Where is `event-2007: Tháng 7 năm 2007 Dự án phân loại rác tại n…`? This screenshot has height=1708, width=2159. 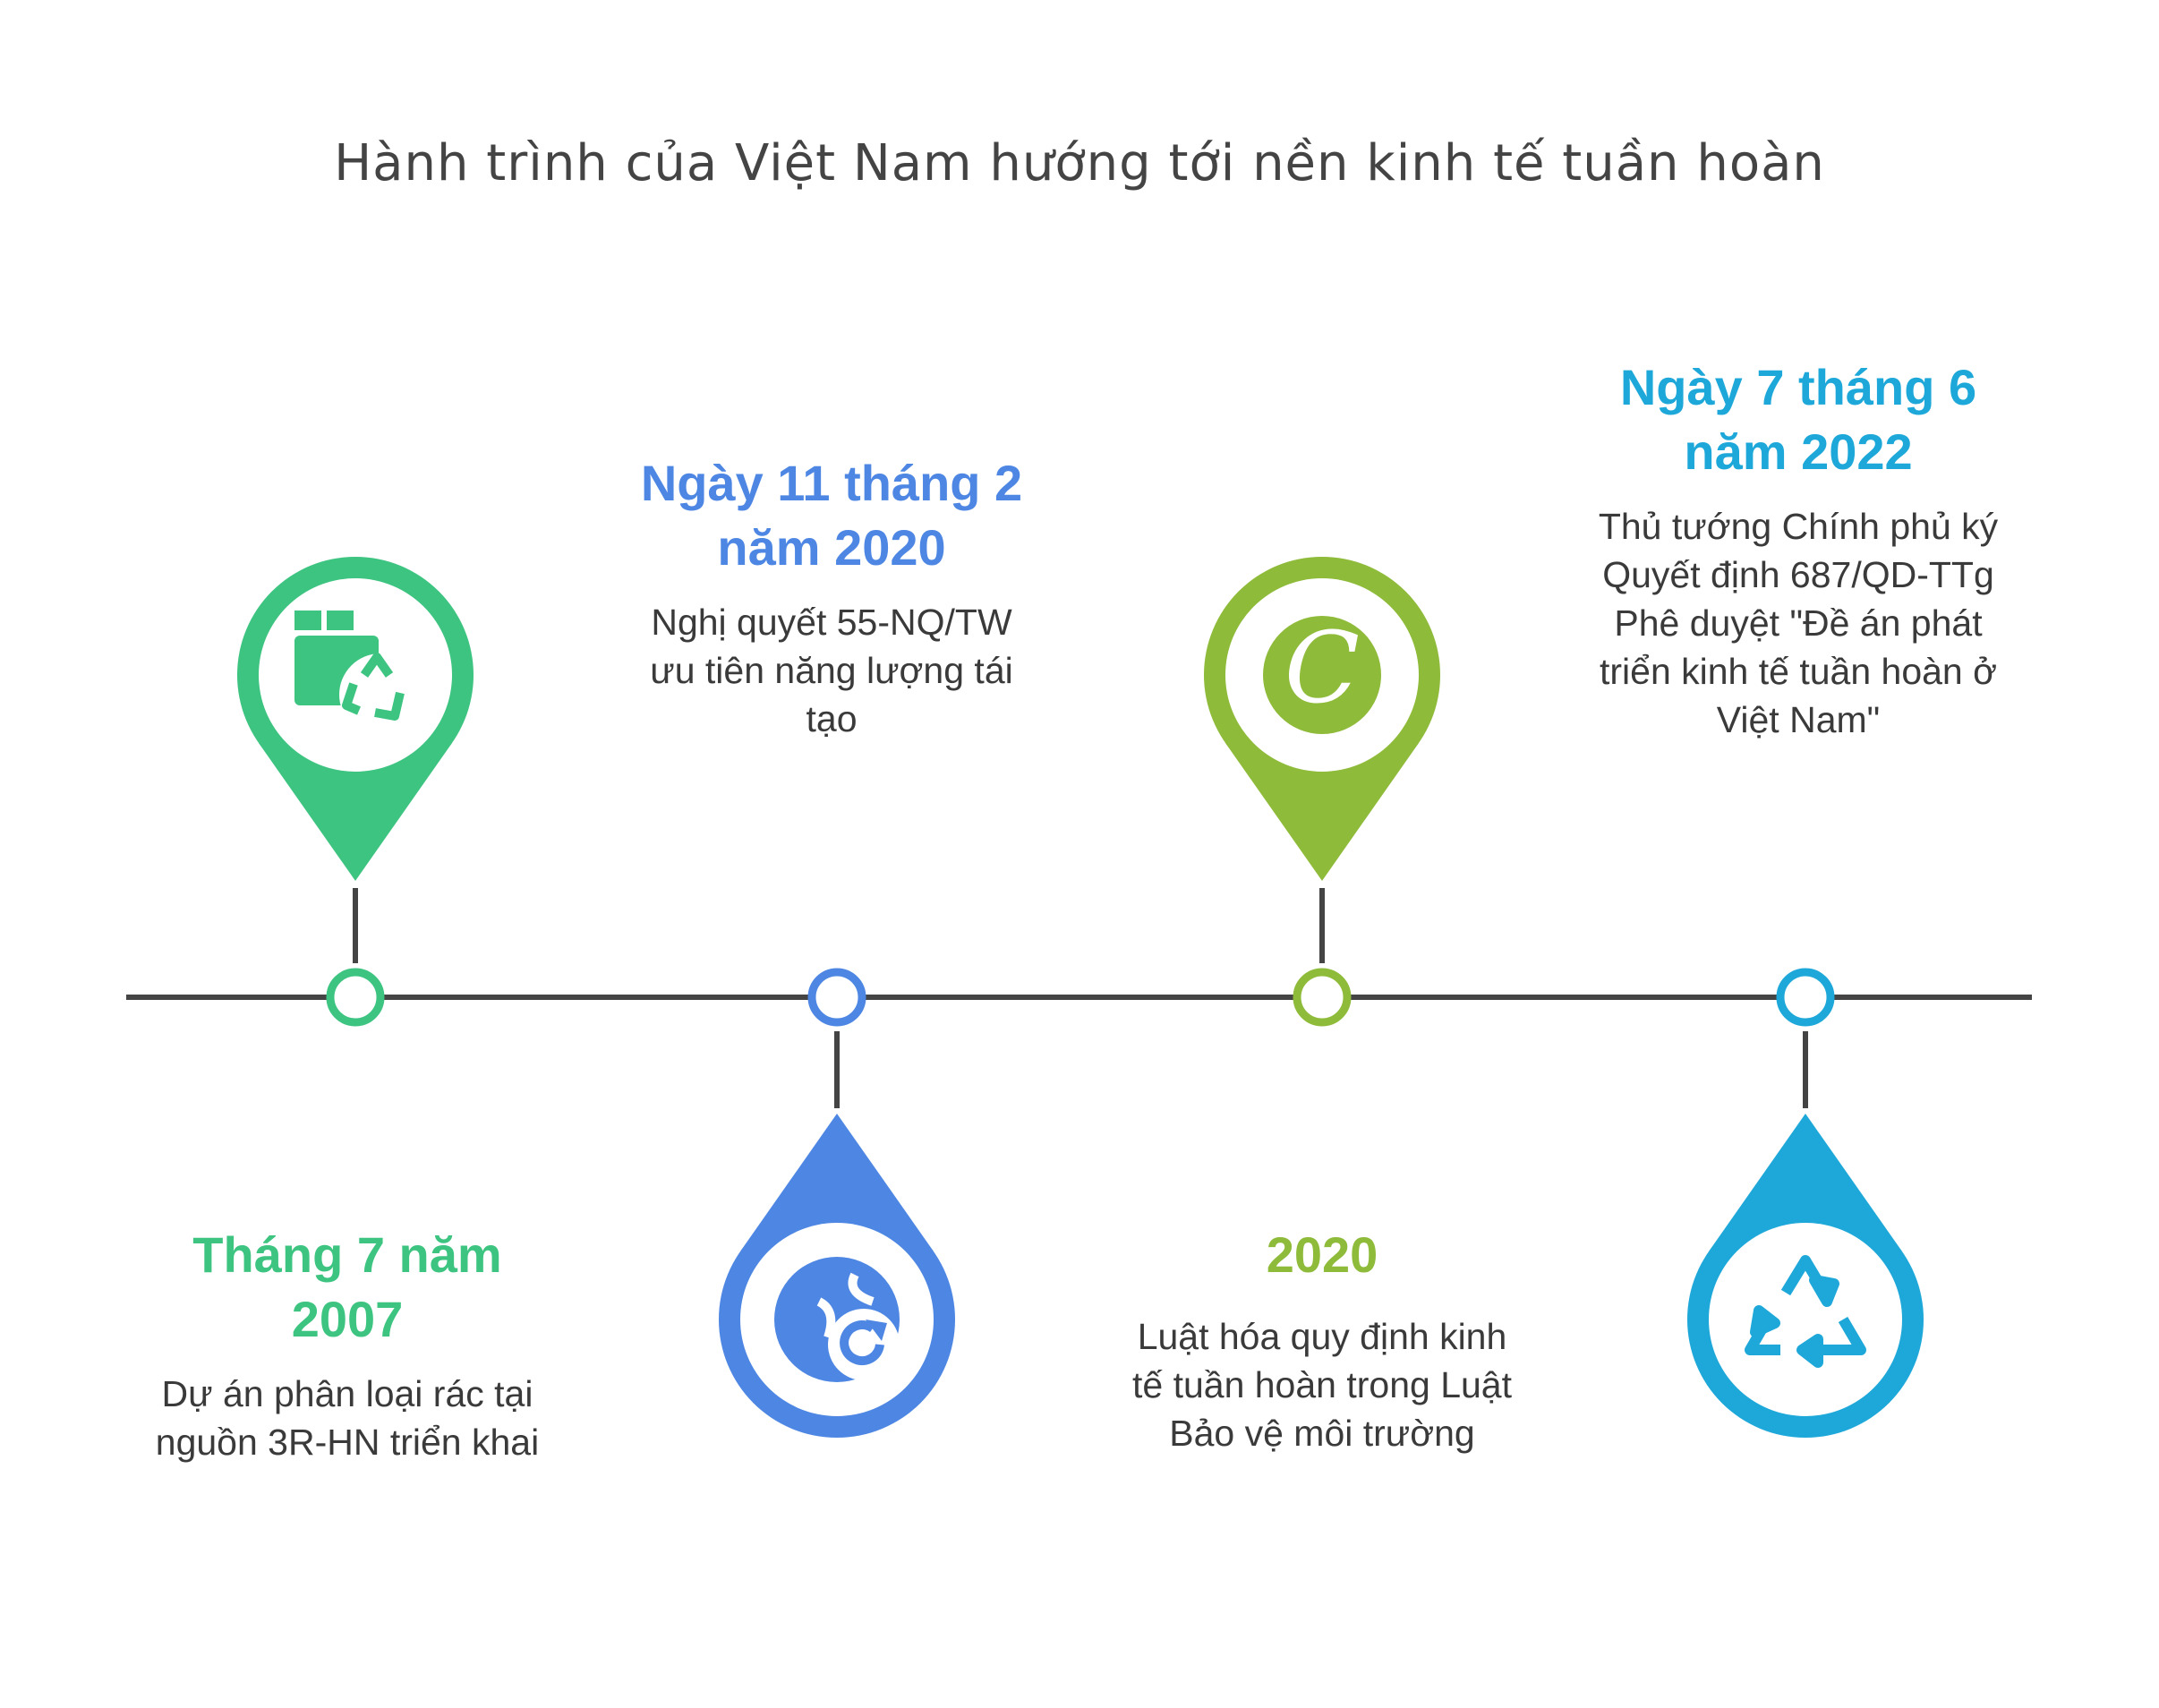
event-2007: Tháng 7 năm 2007 Dự án phân loại rác tại n… is located at coordinates (347, 1344).